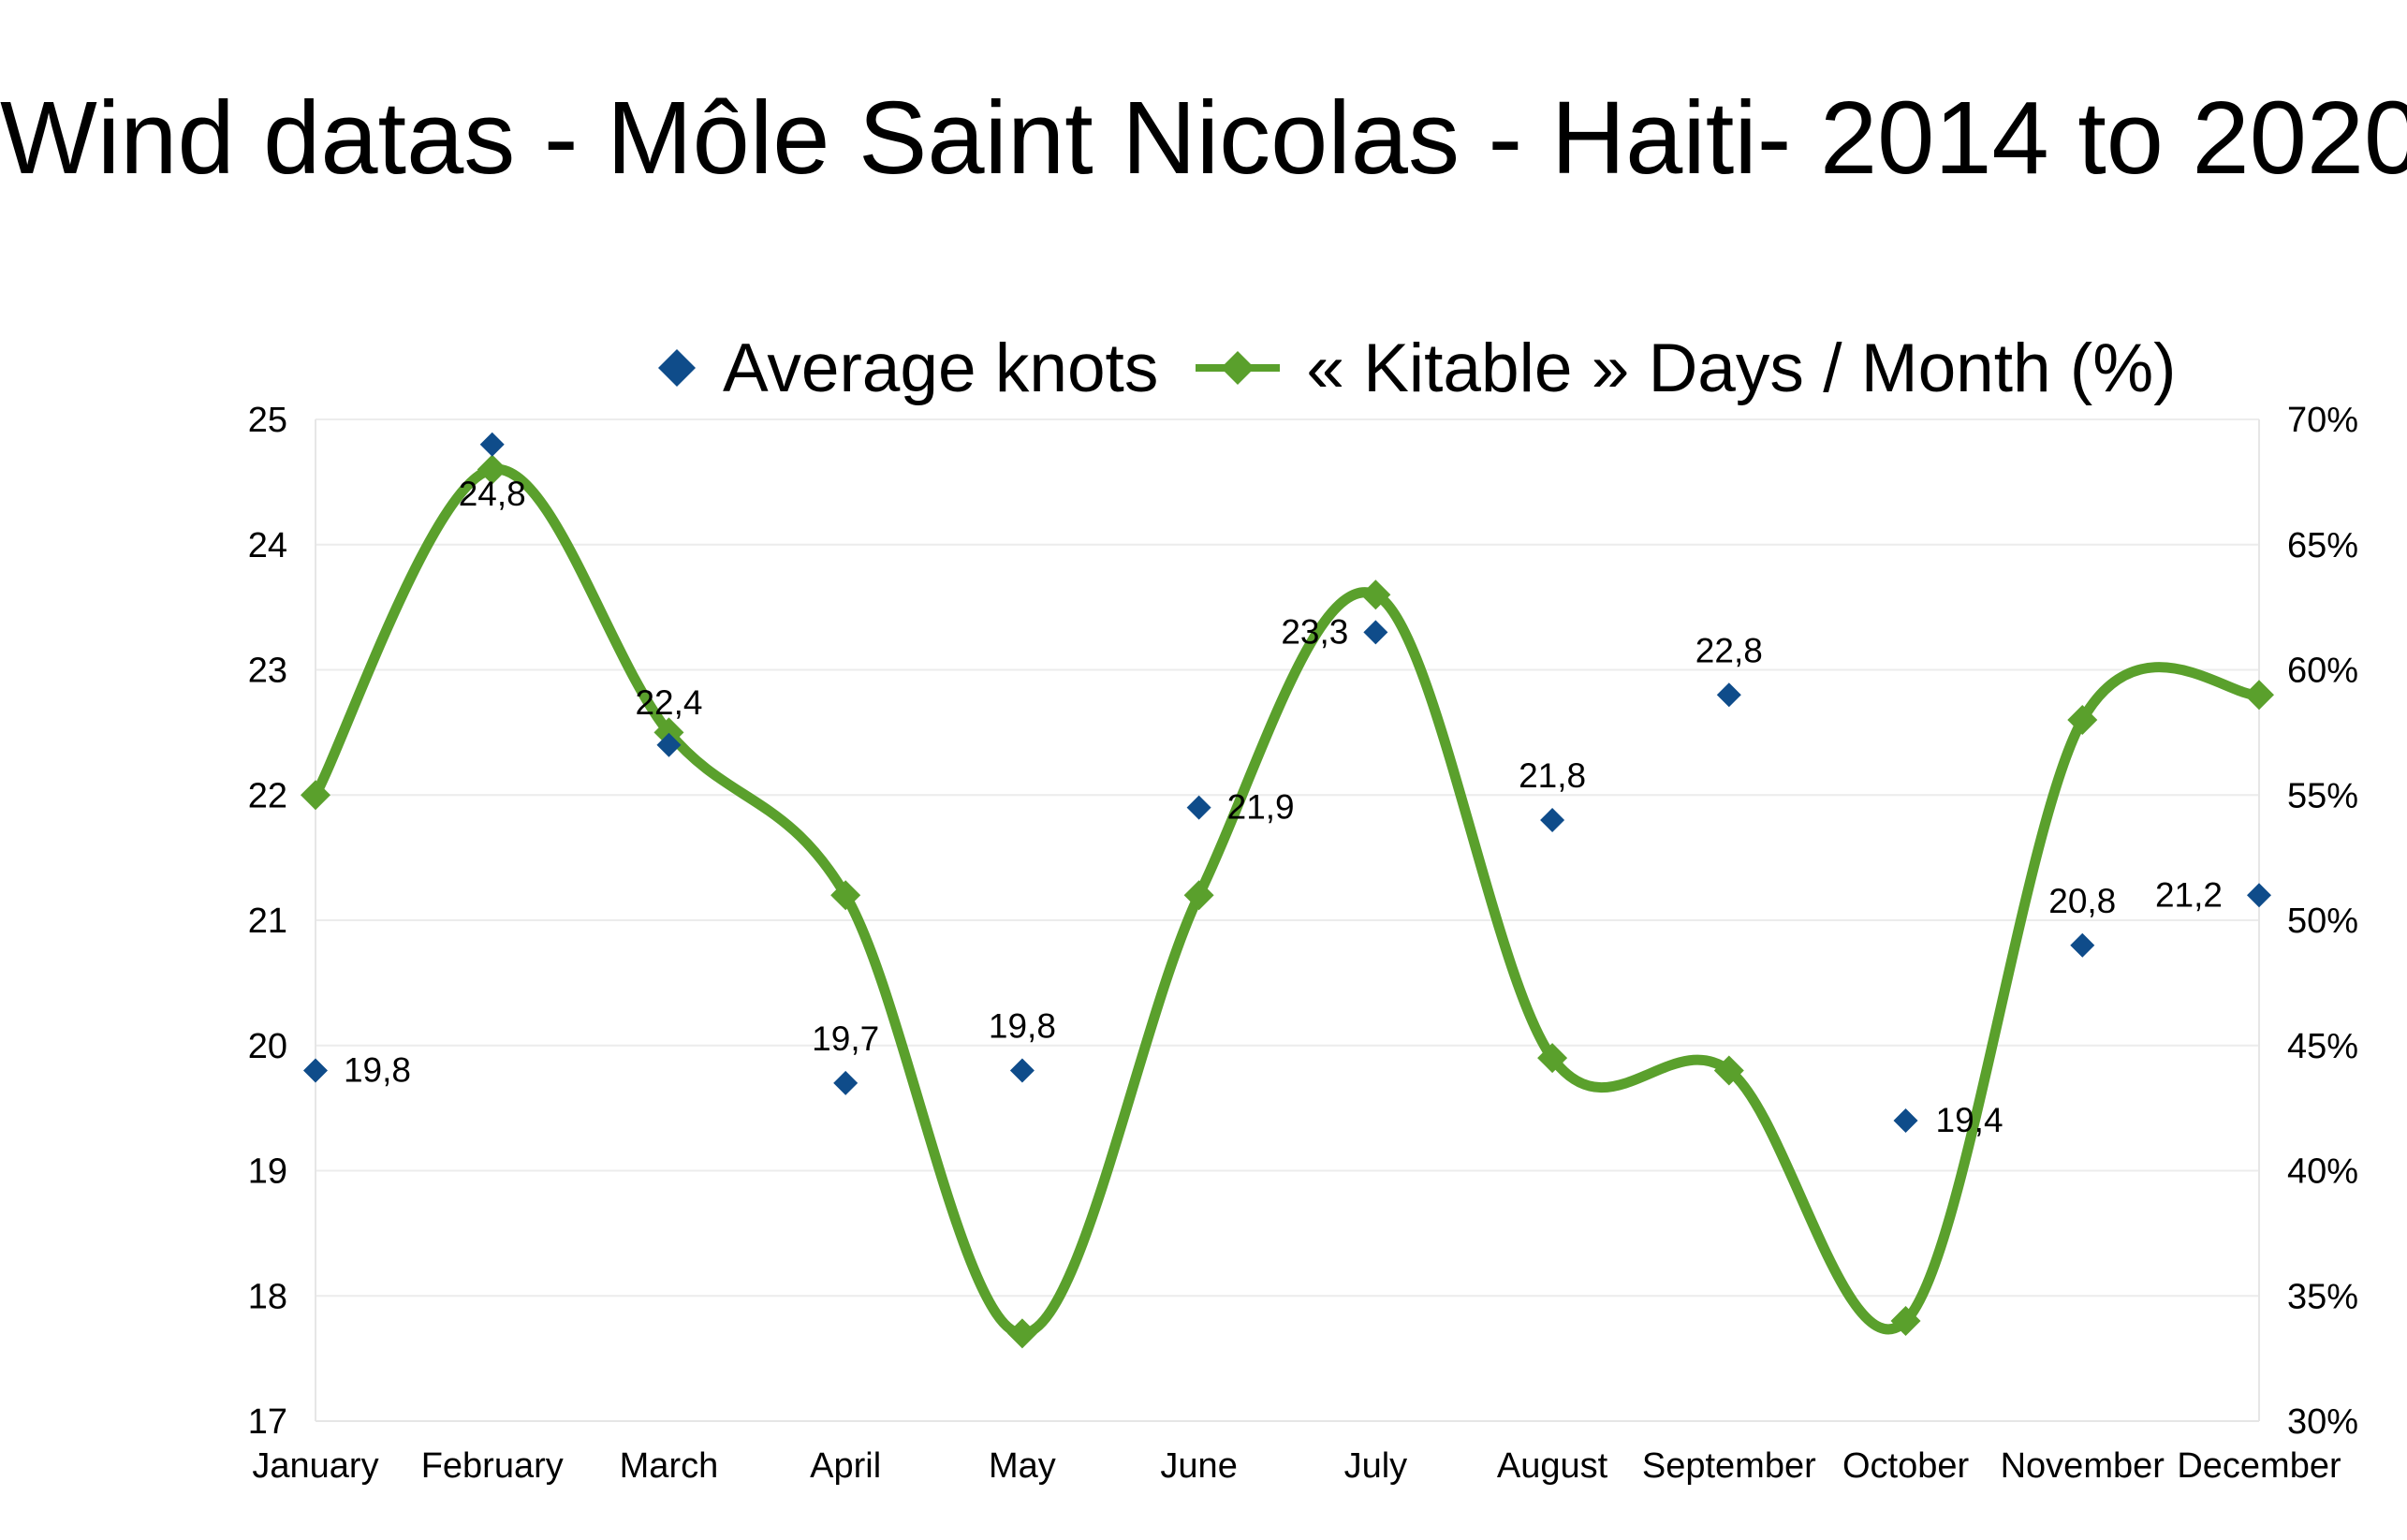 The height and width of the screenshot is (1540, 2407). Describe the element at coordinates (670, 1466) in the screenshot. I see `x-tick-label: March` at that location.